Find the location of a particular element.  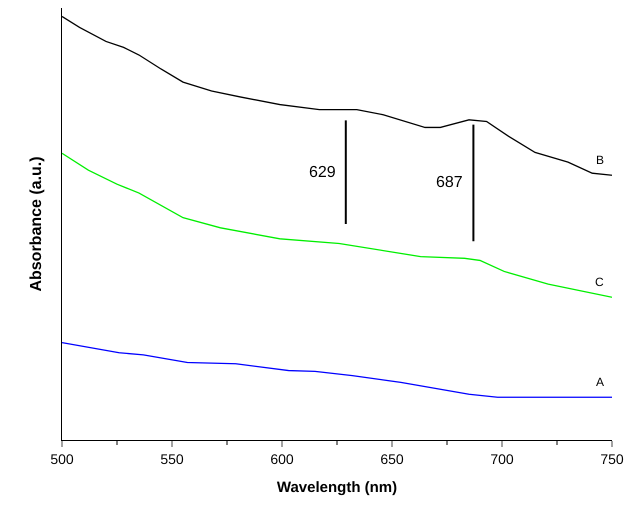

x-tick-label: 650 is located at coordinates (392, 458).